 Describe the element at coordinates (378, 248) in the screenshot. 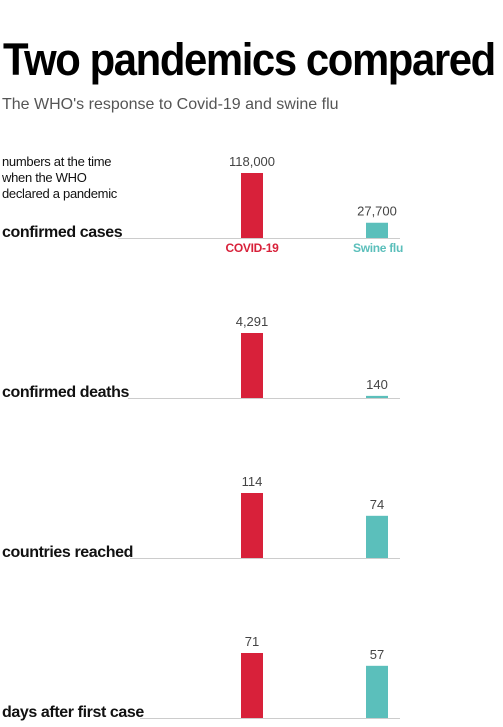

I see `series-label-swine-flu: Swine flu` at that location.